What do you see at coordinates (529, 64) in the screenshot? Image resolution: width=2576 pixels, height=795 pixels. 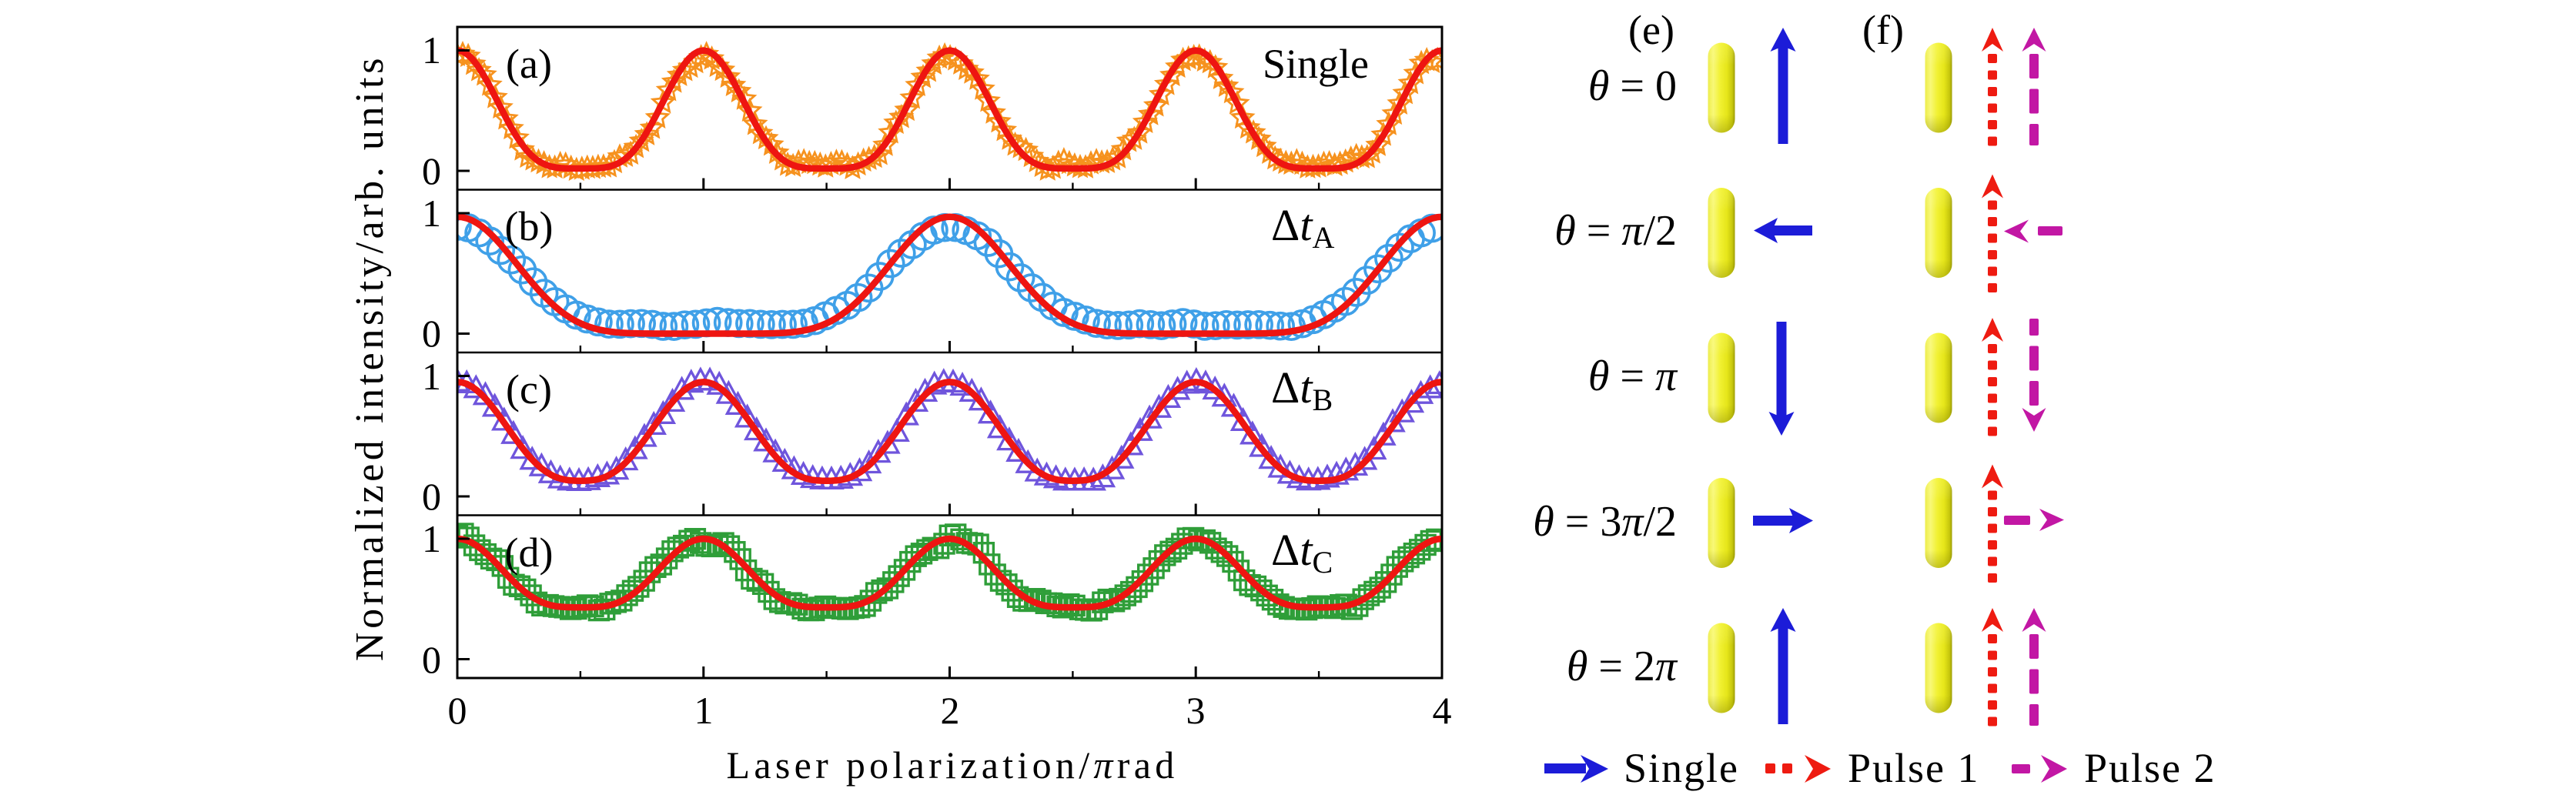 I see `svg-text: (a)` at bounding box center [529, 64].